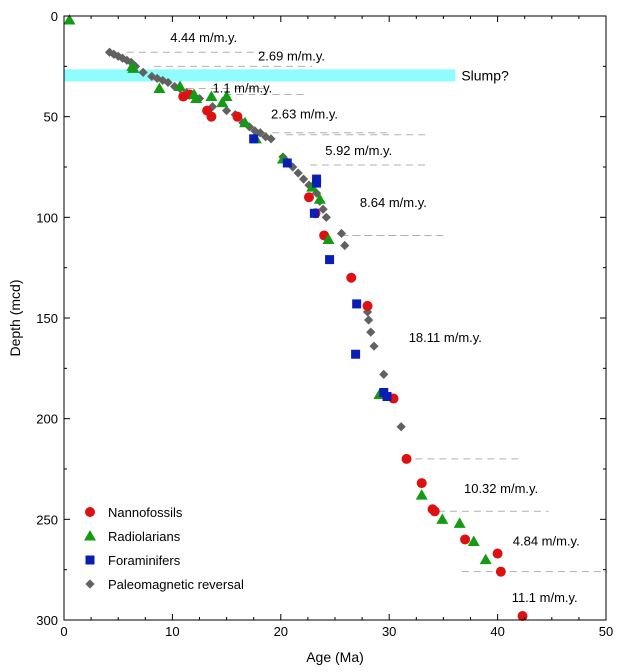  Describe the element at coordinates (358, 150) in the screenshot. I see `rate-label: 5.92 m/m.y.` at that location.